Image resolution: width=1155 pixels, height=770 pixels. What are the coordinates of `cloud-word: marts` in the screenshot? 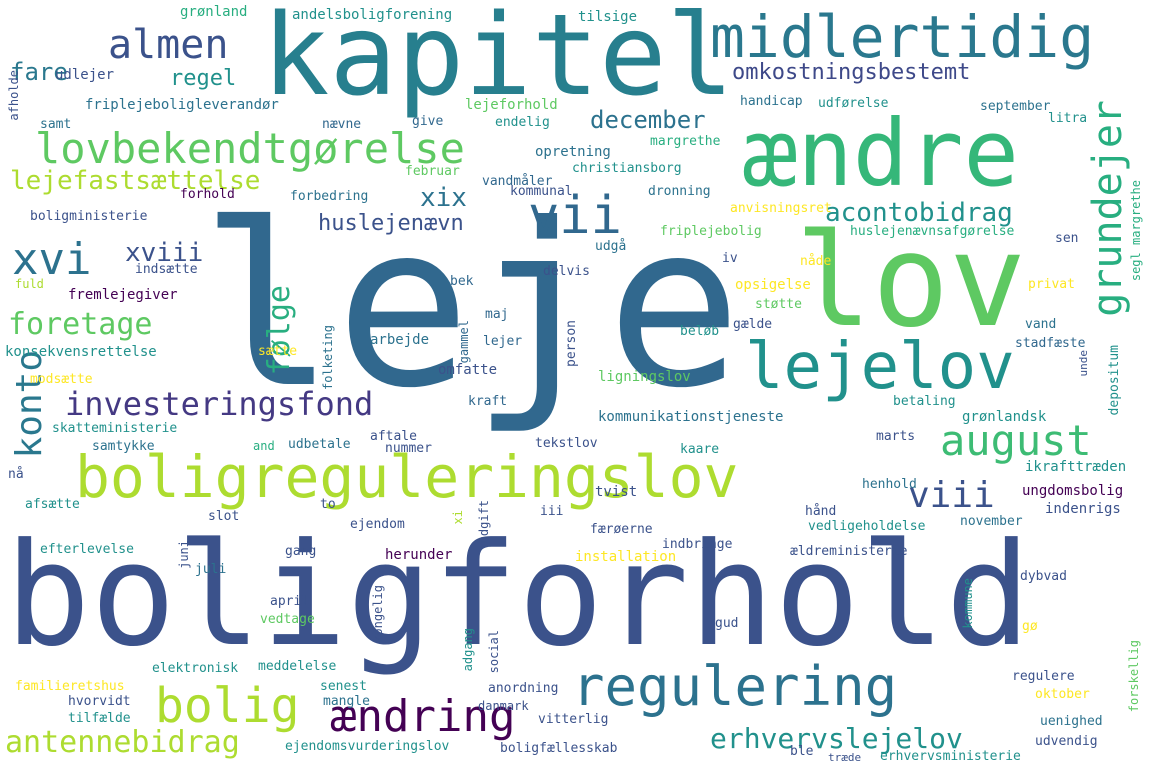 It's located at (896, 436).